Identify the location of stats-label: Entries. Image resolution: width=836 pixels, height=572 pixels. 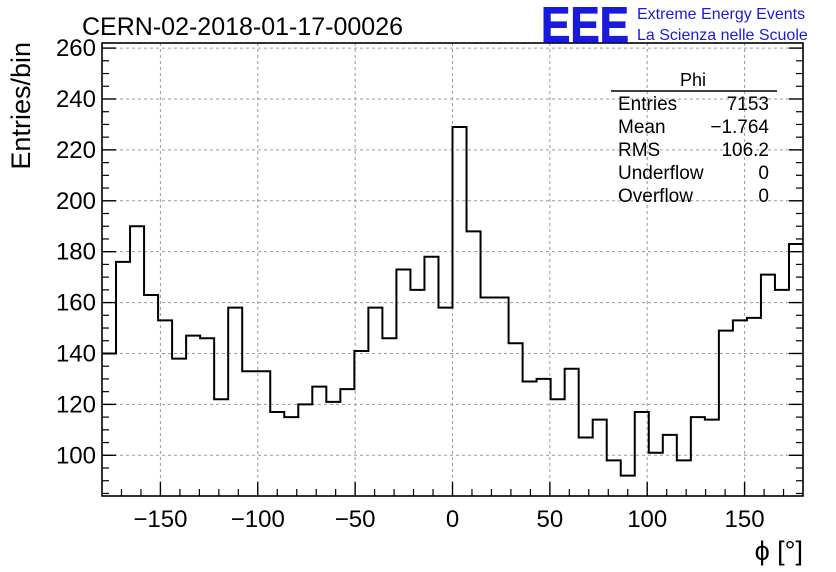
(647, 104).